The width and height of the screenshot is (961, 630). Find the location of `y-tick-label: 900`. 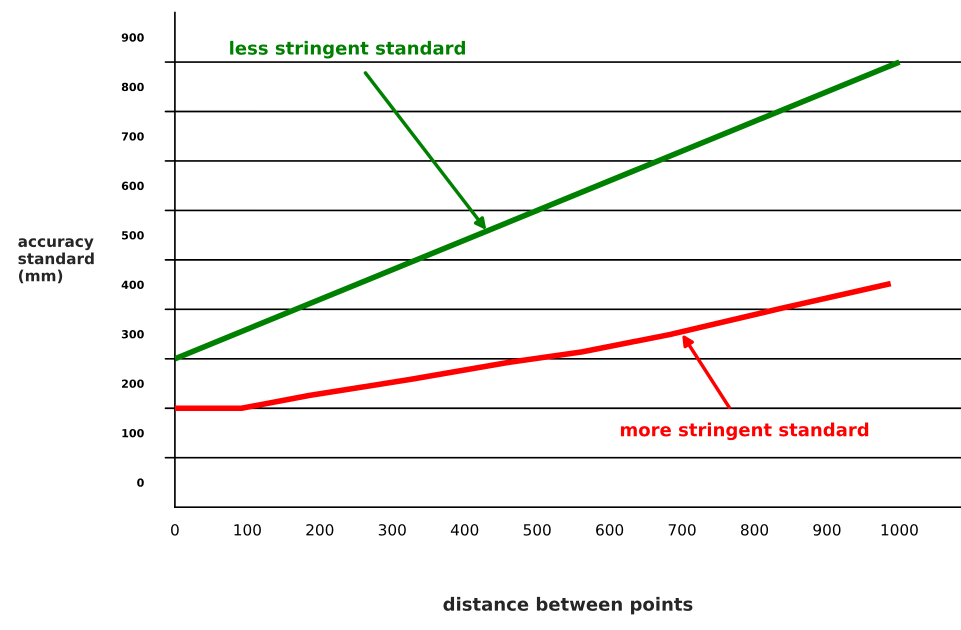

y-tick-label: 900 is located at coordinates (133, 37).